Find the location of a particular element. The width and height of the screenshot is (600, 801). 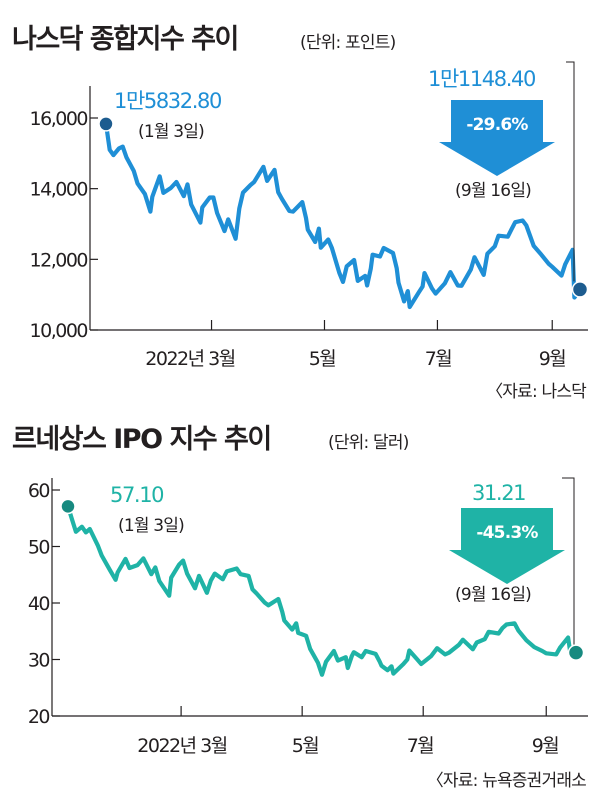

y-tick-label: 60 is located at coordinates (39, 491).